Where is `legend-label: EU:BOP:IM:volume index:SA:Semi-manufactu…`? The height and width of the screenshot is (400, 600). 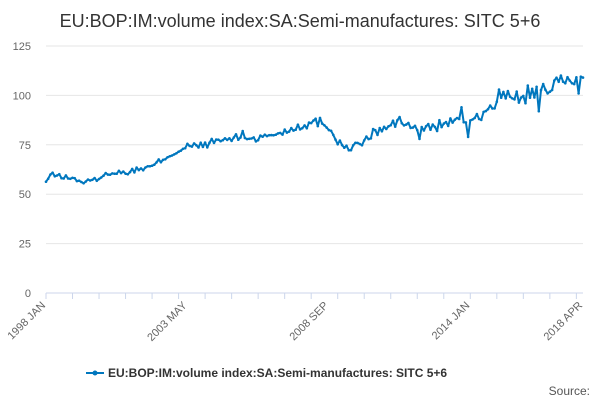 legend-label: EU:BOP:IM:volume index:SA:Semi-manufactu… is located at coordinates (277, 373).